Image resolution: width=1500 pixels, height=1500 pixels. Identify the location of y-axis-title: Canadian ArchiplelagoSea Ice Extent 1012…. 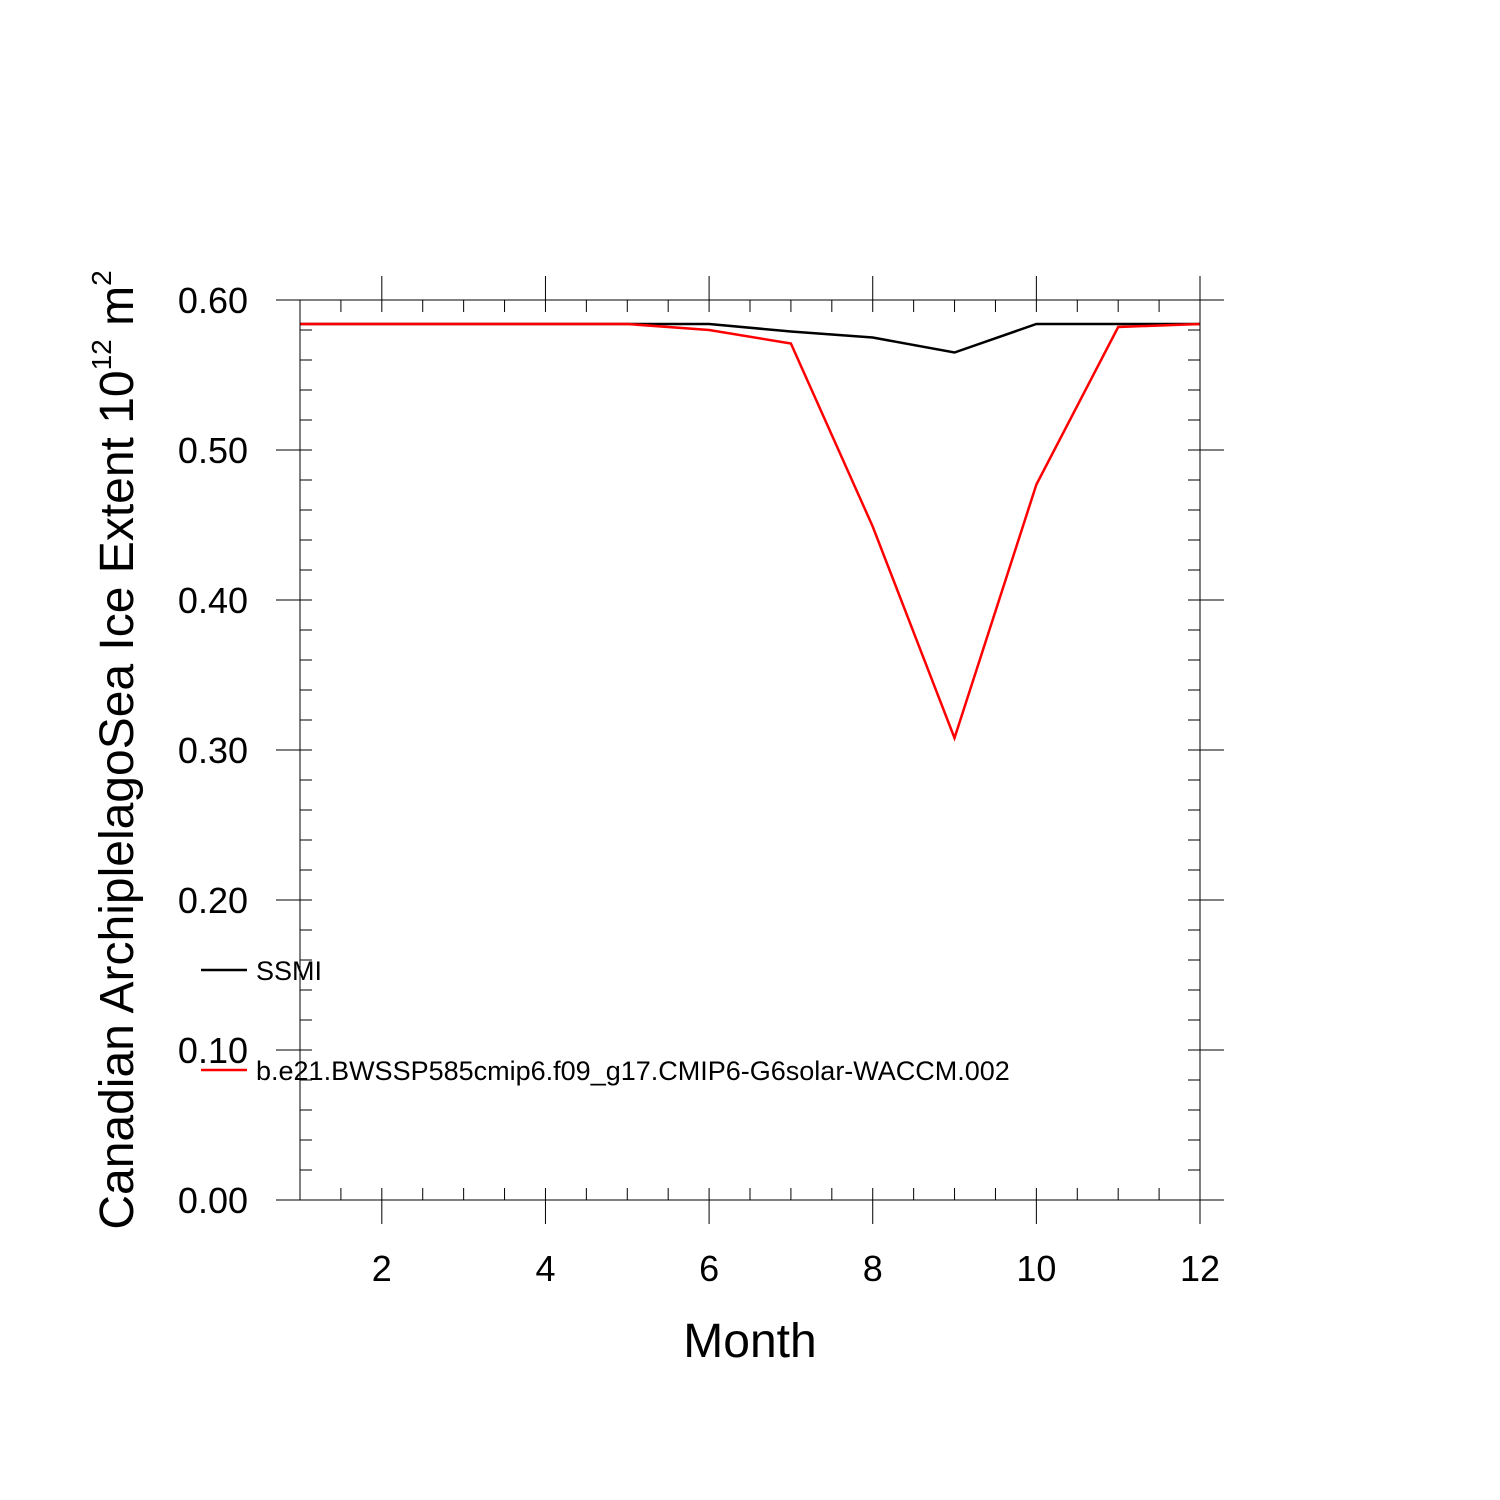
(115, 749).